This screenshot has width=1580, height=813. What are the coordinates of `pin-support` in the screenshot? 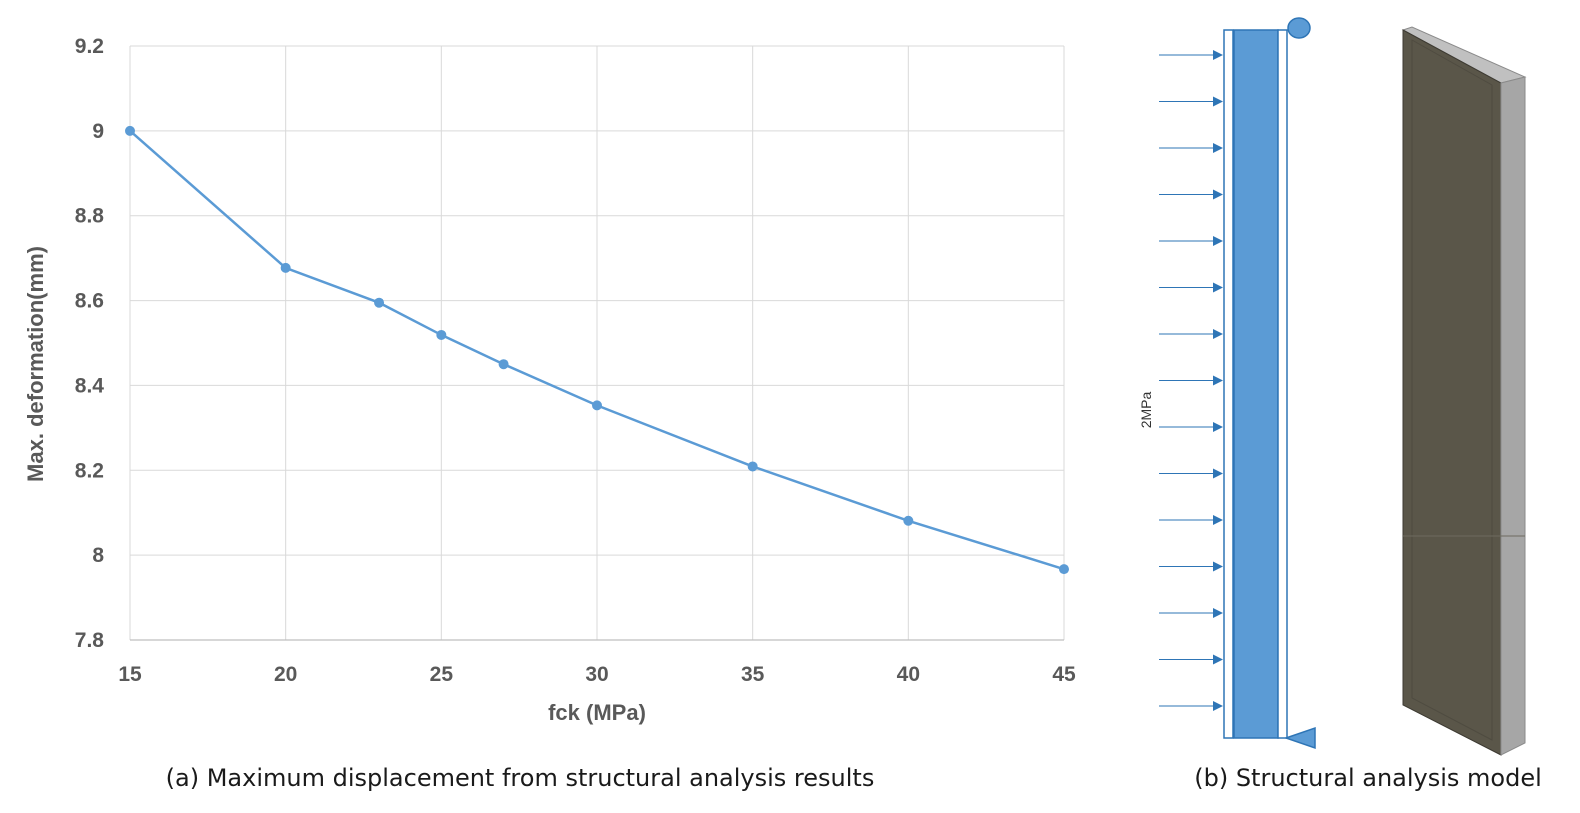 It's located at (1299, 738).